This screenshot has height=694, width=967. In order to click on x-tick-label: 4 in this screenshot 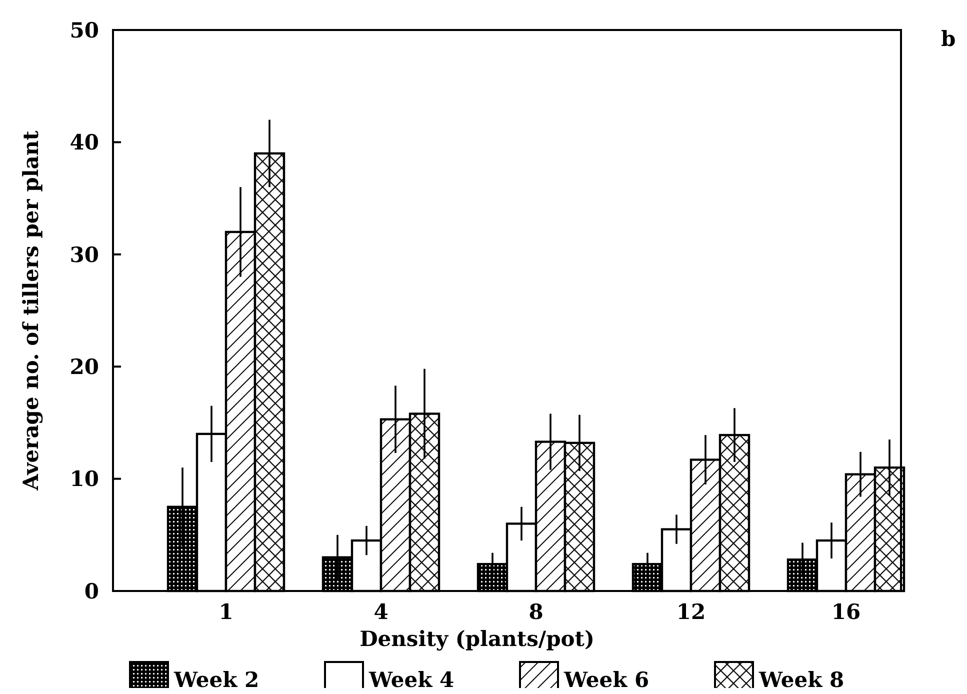, I will do `click(381, 611)`.